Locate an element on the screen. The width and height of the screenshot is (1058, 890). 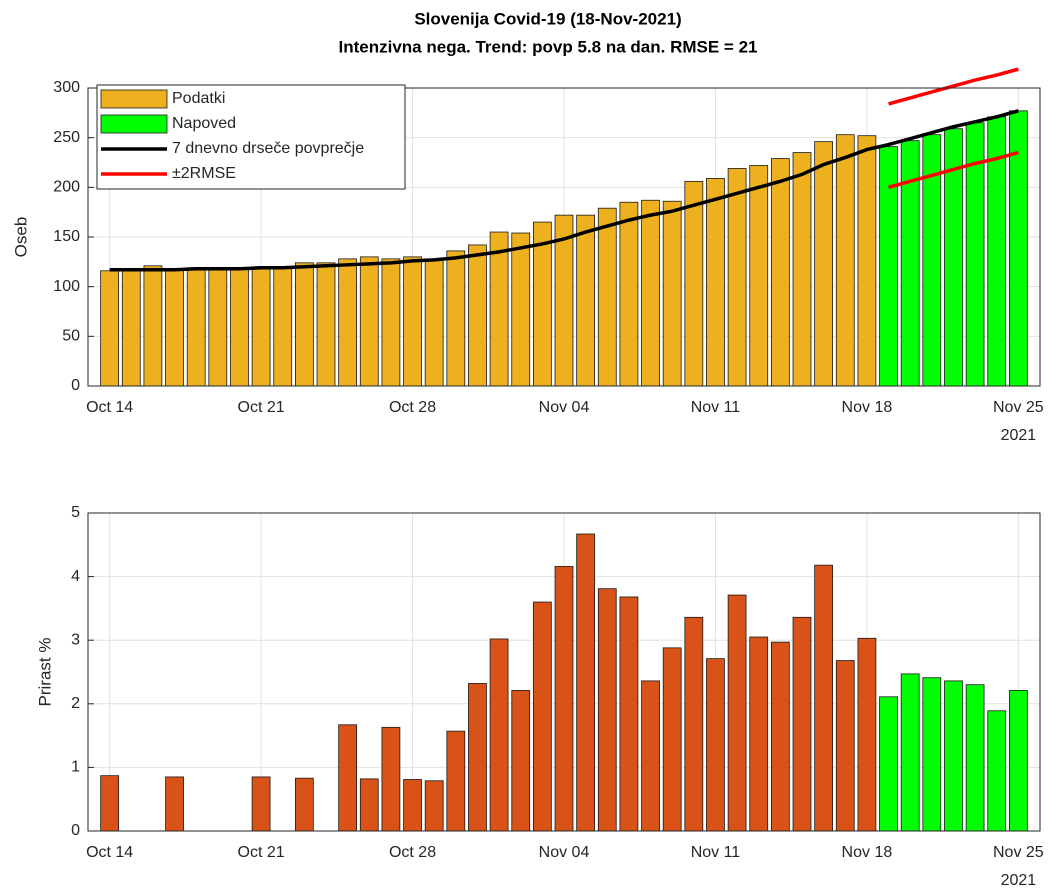
y-tick-label: 5 is located at coordinates (75, 512).